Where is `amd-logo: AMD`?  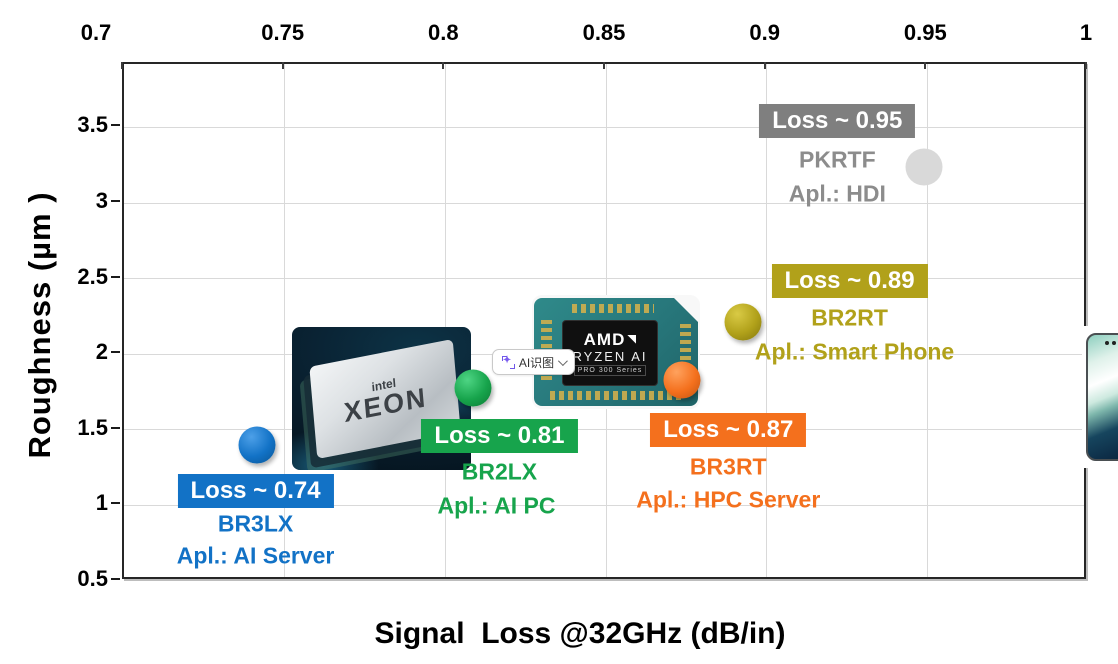 amd-logo: AMD is located at coordinates (610, 340).